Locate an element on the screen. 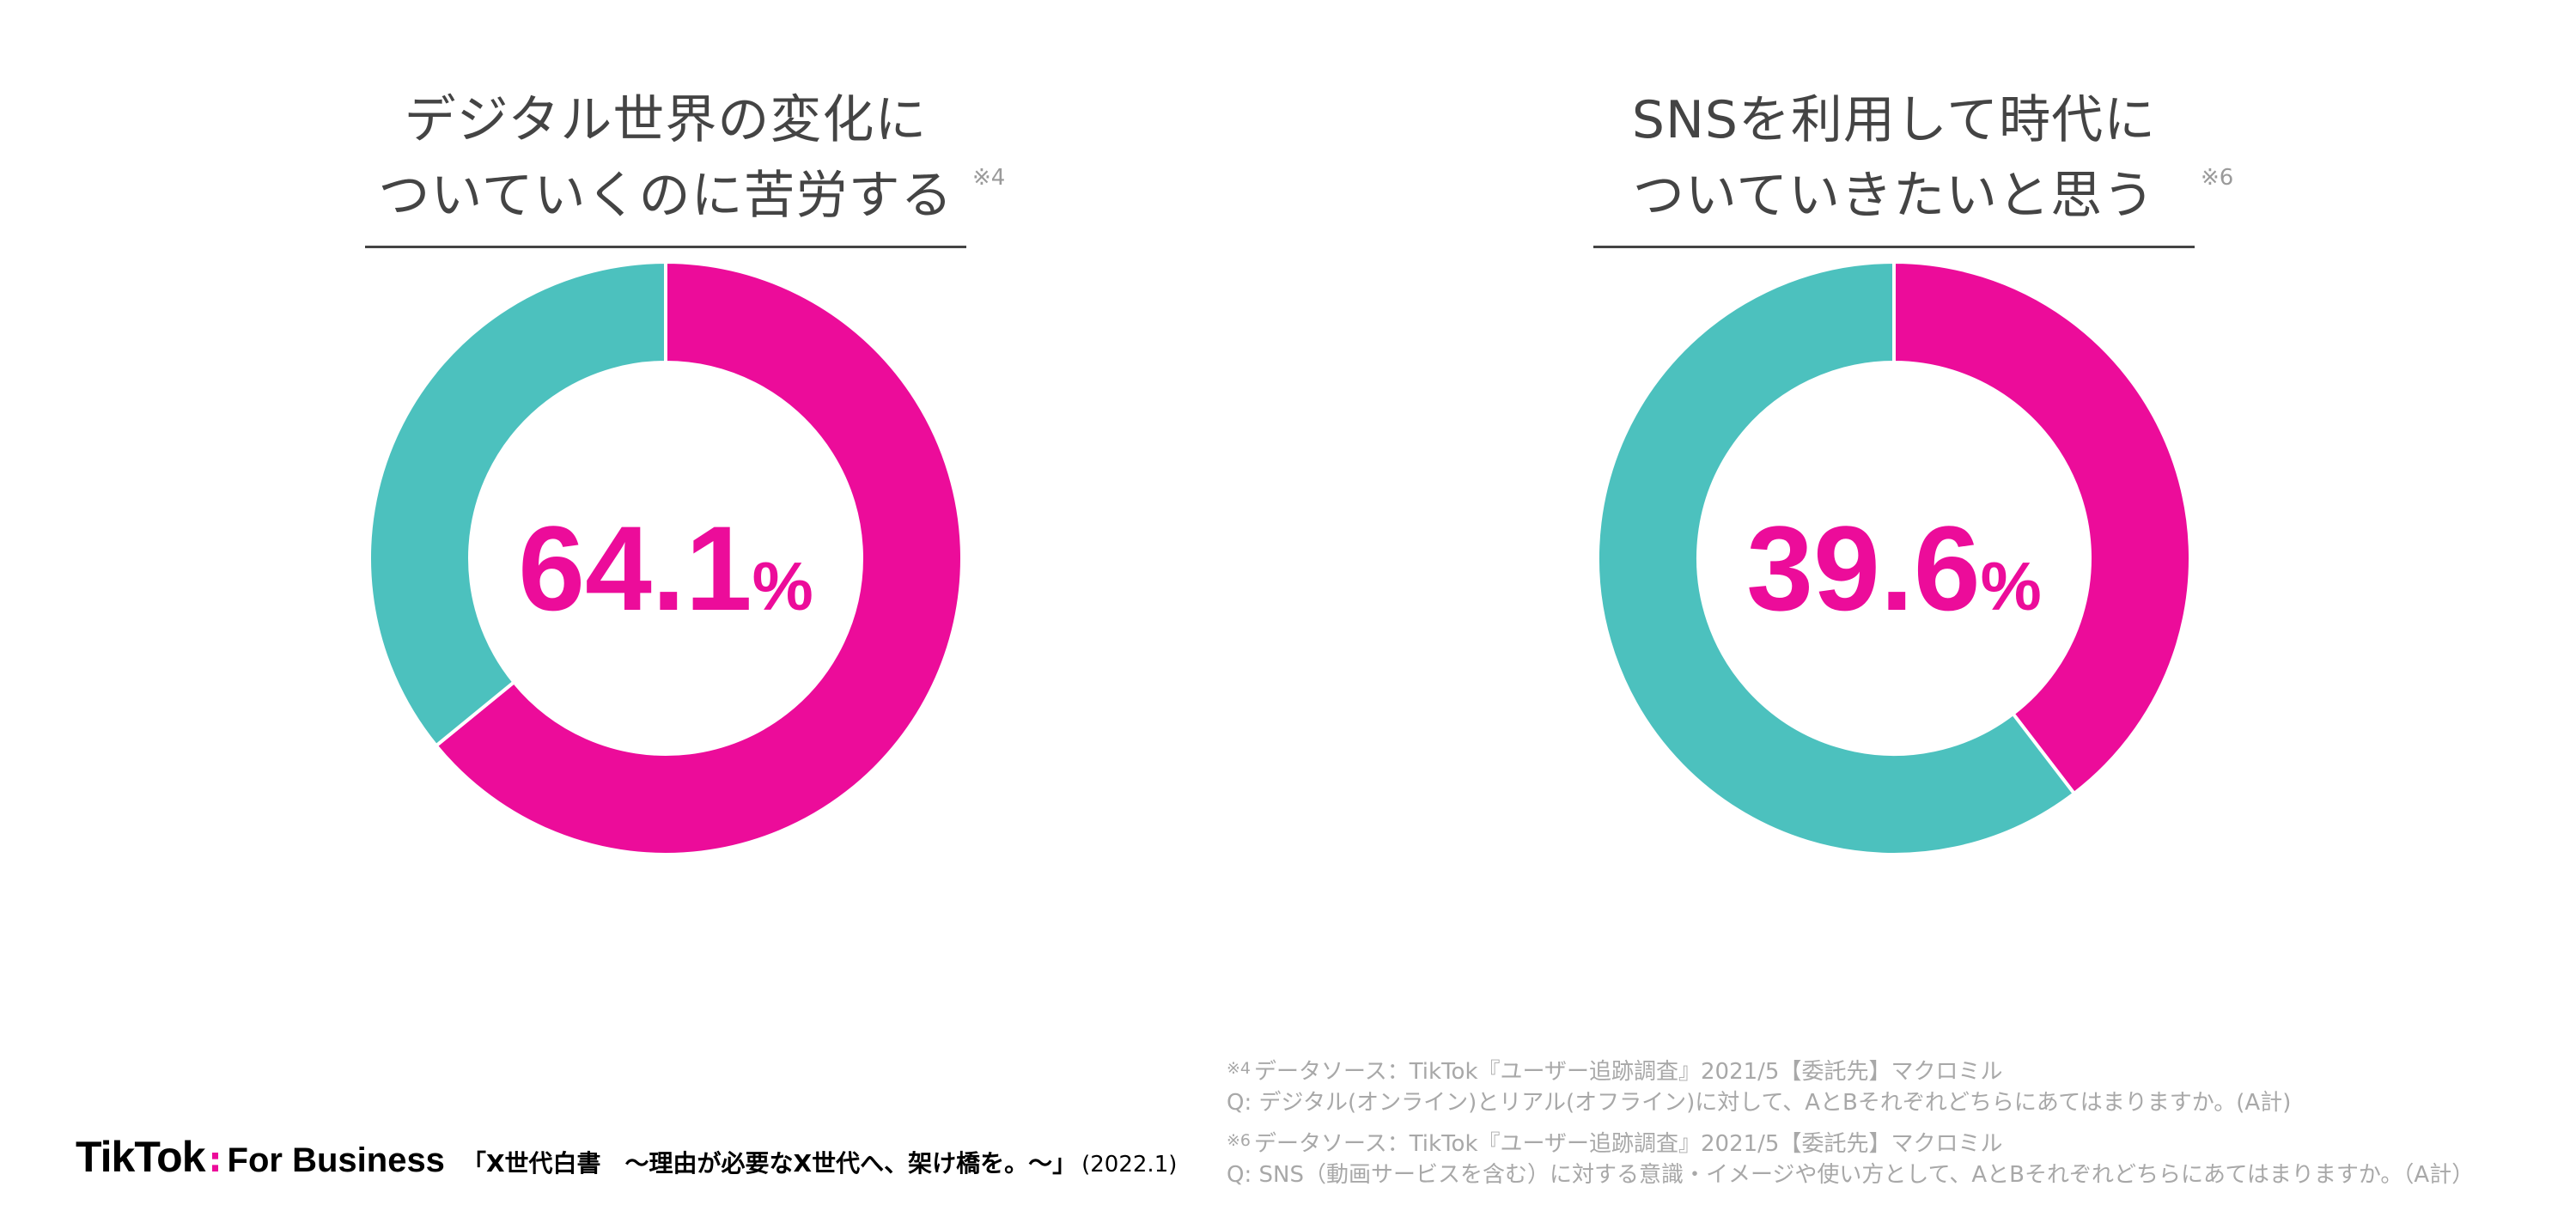 The width and height of the screenshot is (2576, 1211). donut-svg: 64.1% is located at coordinates (666, 557).